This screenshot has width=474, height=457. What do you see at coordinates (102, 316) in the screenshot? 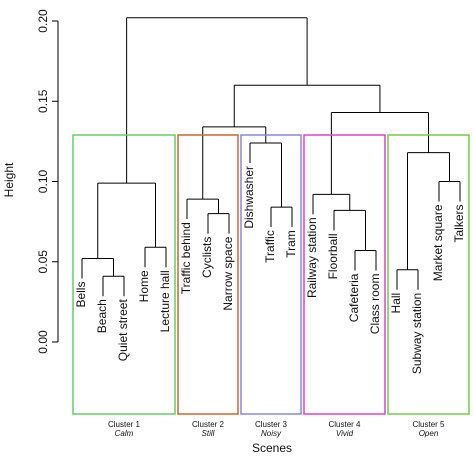
I see `leaf-label: Beach` at bounding box center [102, 316].